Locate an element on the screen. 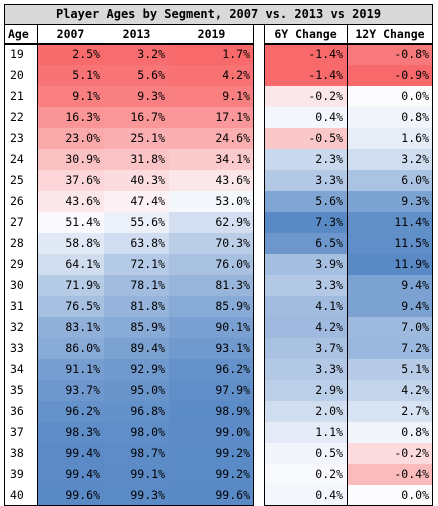 This screenshot has width=438, height=506. percent-cell: 70.3% is located at coordinates (211, 243).